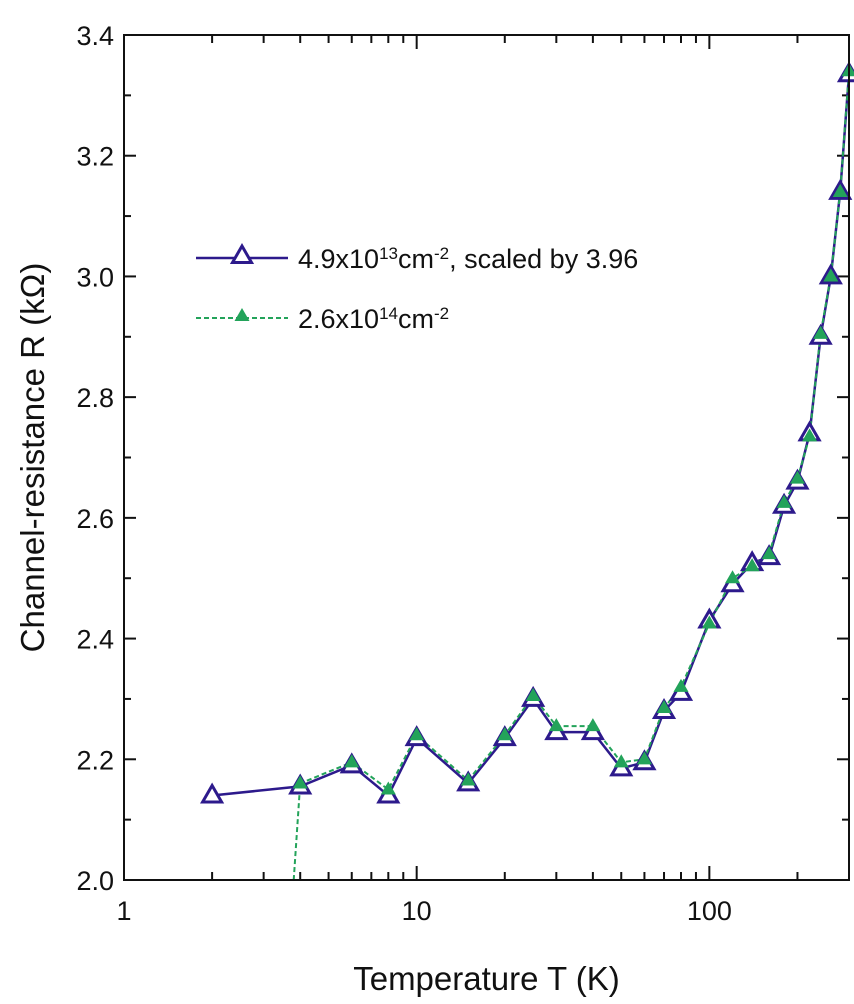  Describe the element at coordinates (417, 288) in the screenshot. I see `legend: 4.9x1013cm-2, scaled by 3.962.6x1014cm-2` at that location.